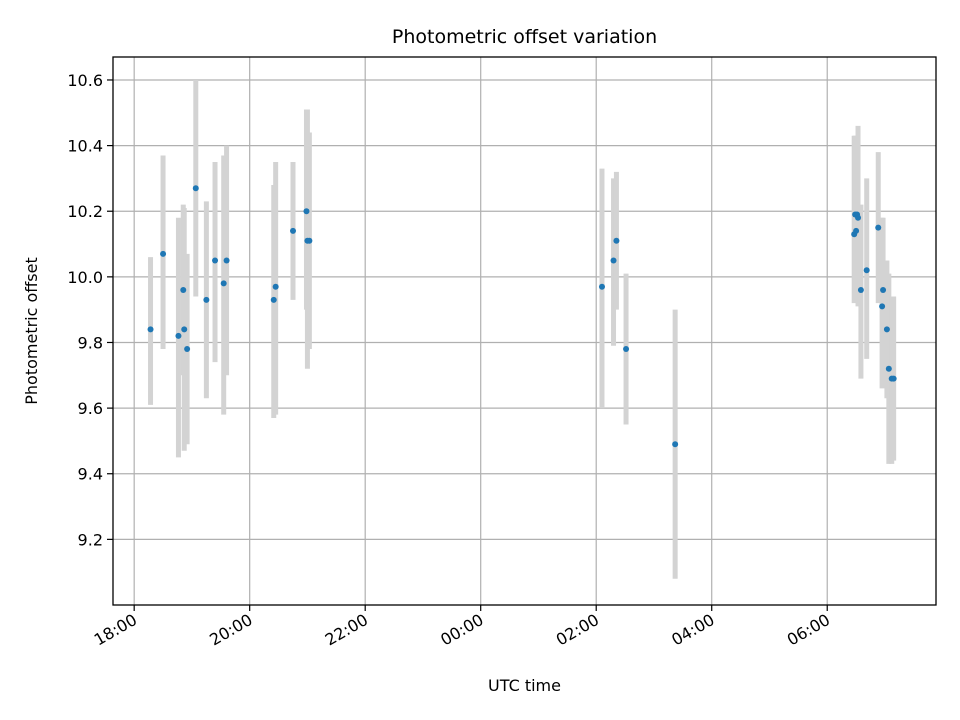 The width and height of the screenshot is (960, 720). What do you see at coordinates (85, 146) in the screenshot?
I see `y-tick-label: 10.4` at bounding box center [85, 146].